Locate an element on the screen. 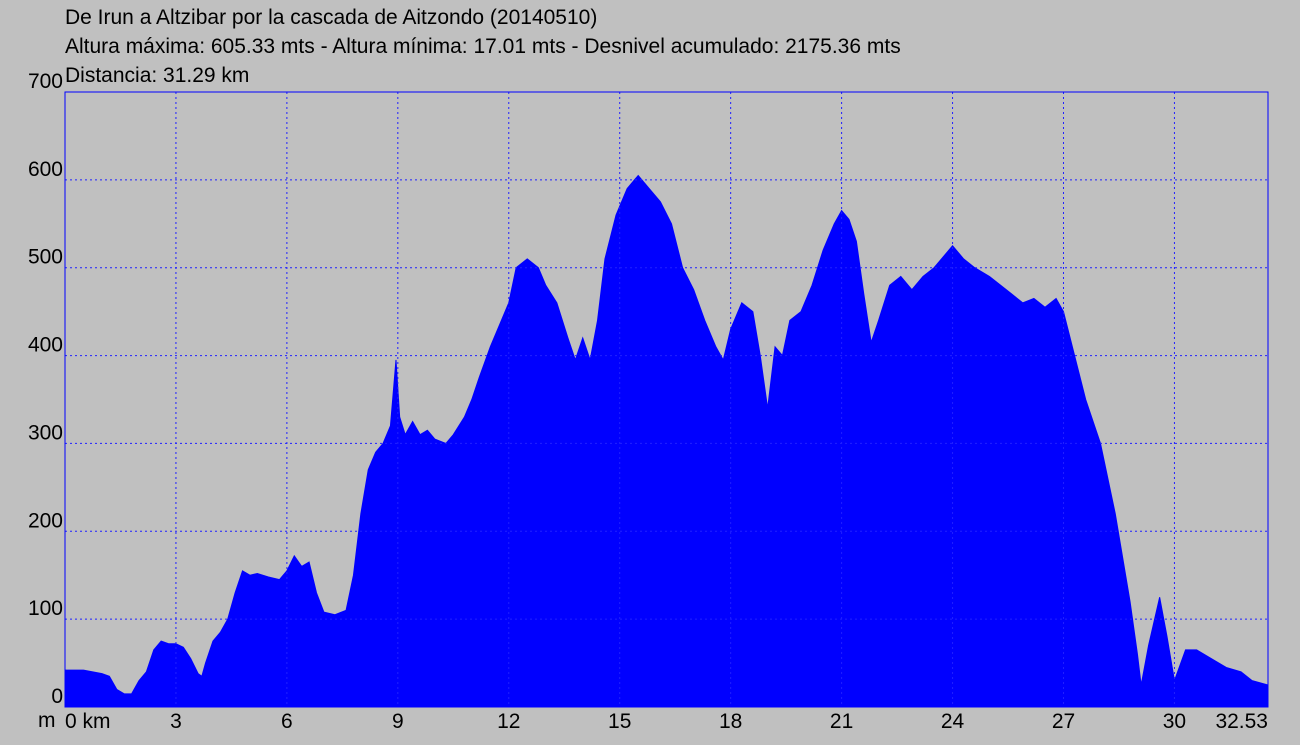 The height and width of the screenshot is (745, 1300). x-tick-label: 27 is located at coordinates (1063, 721).